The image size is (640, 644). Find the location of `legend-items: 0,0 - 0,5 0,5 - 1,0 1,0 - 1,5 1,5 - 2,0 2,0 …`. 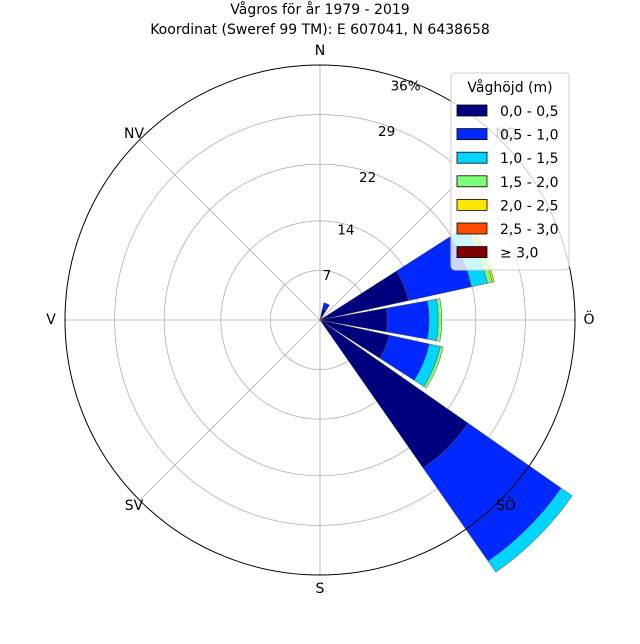

legend-items: 0,0 - 0,5 0,5 - 1,0 1,0 - 1,5 1,5 - 2,0 2,0 … is located at coordinates (507, 183).